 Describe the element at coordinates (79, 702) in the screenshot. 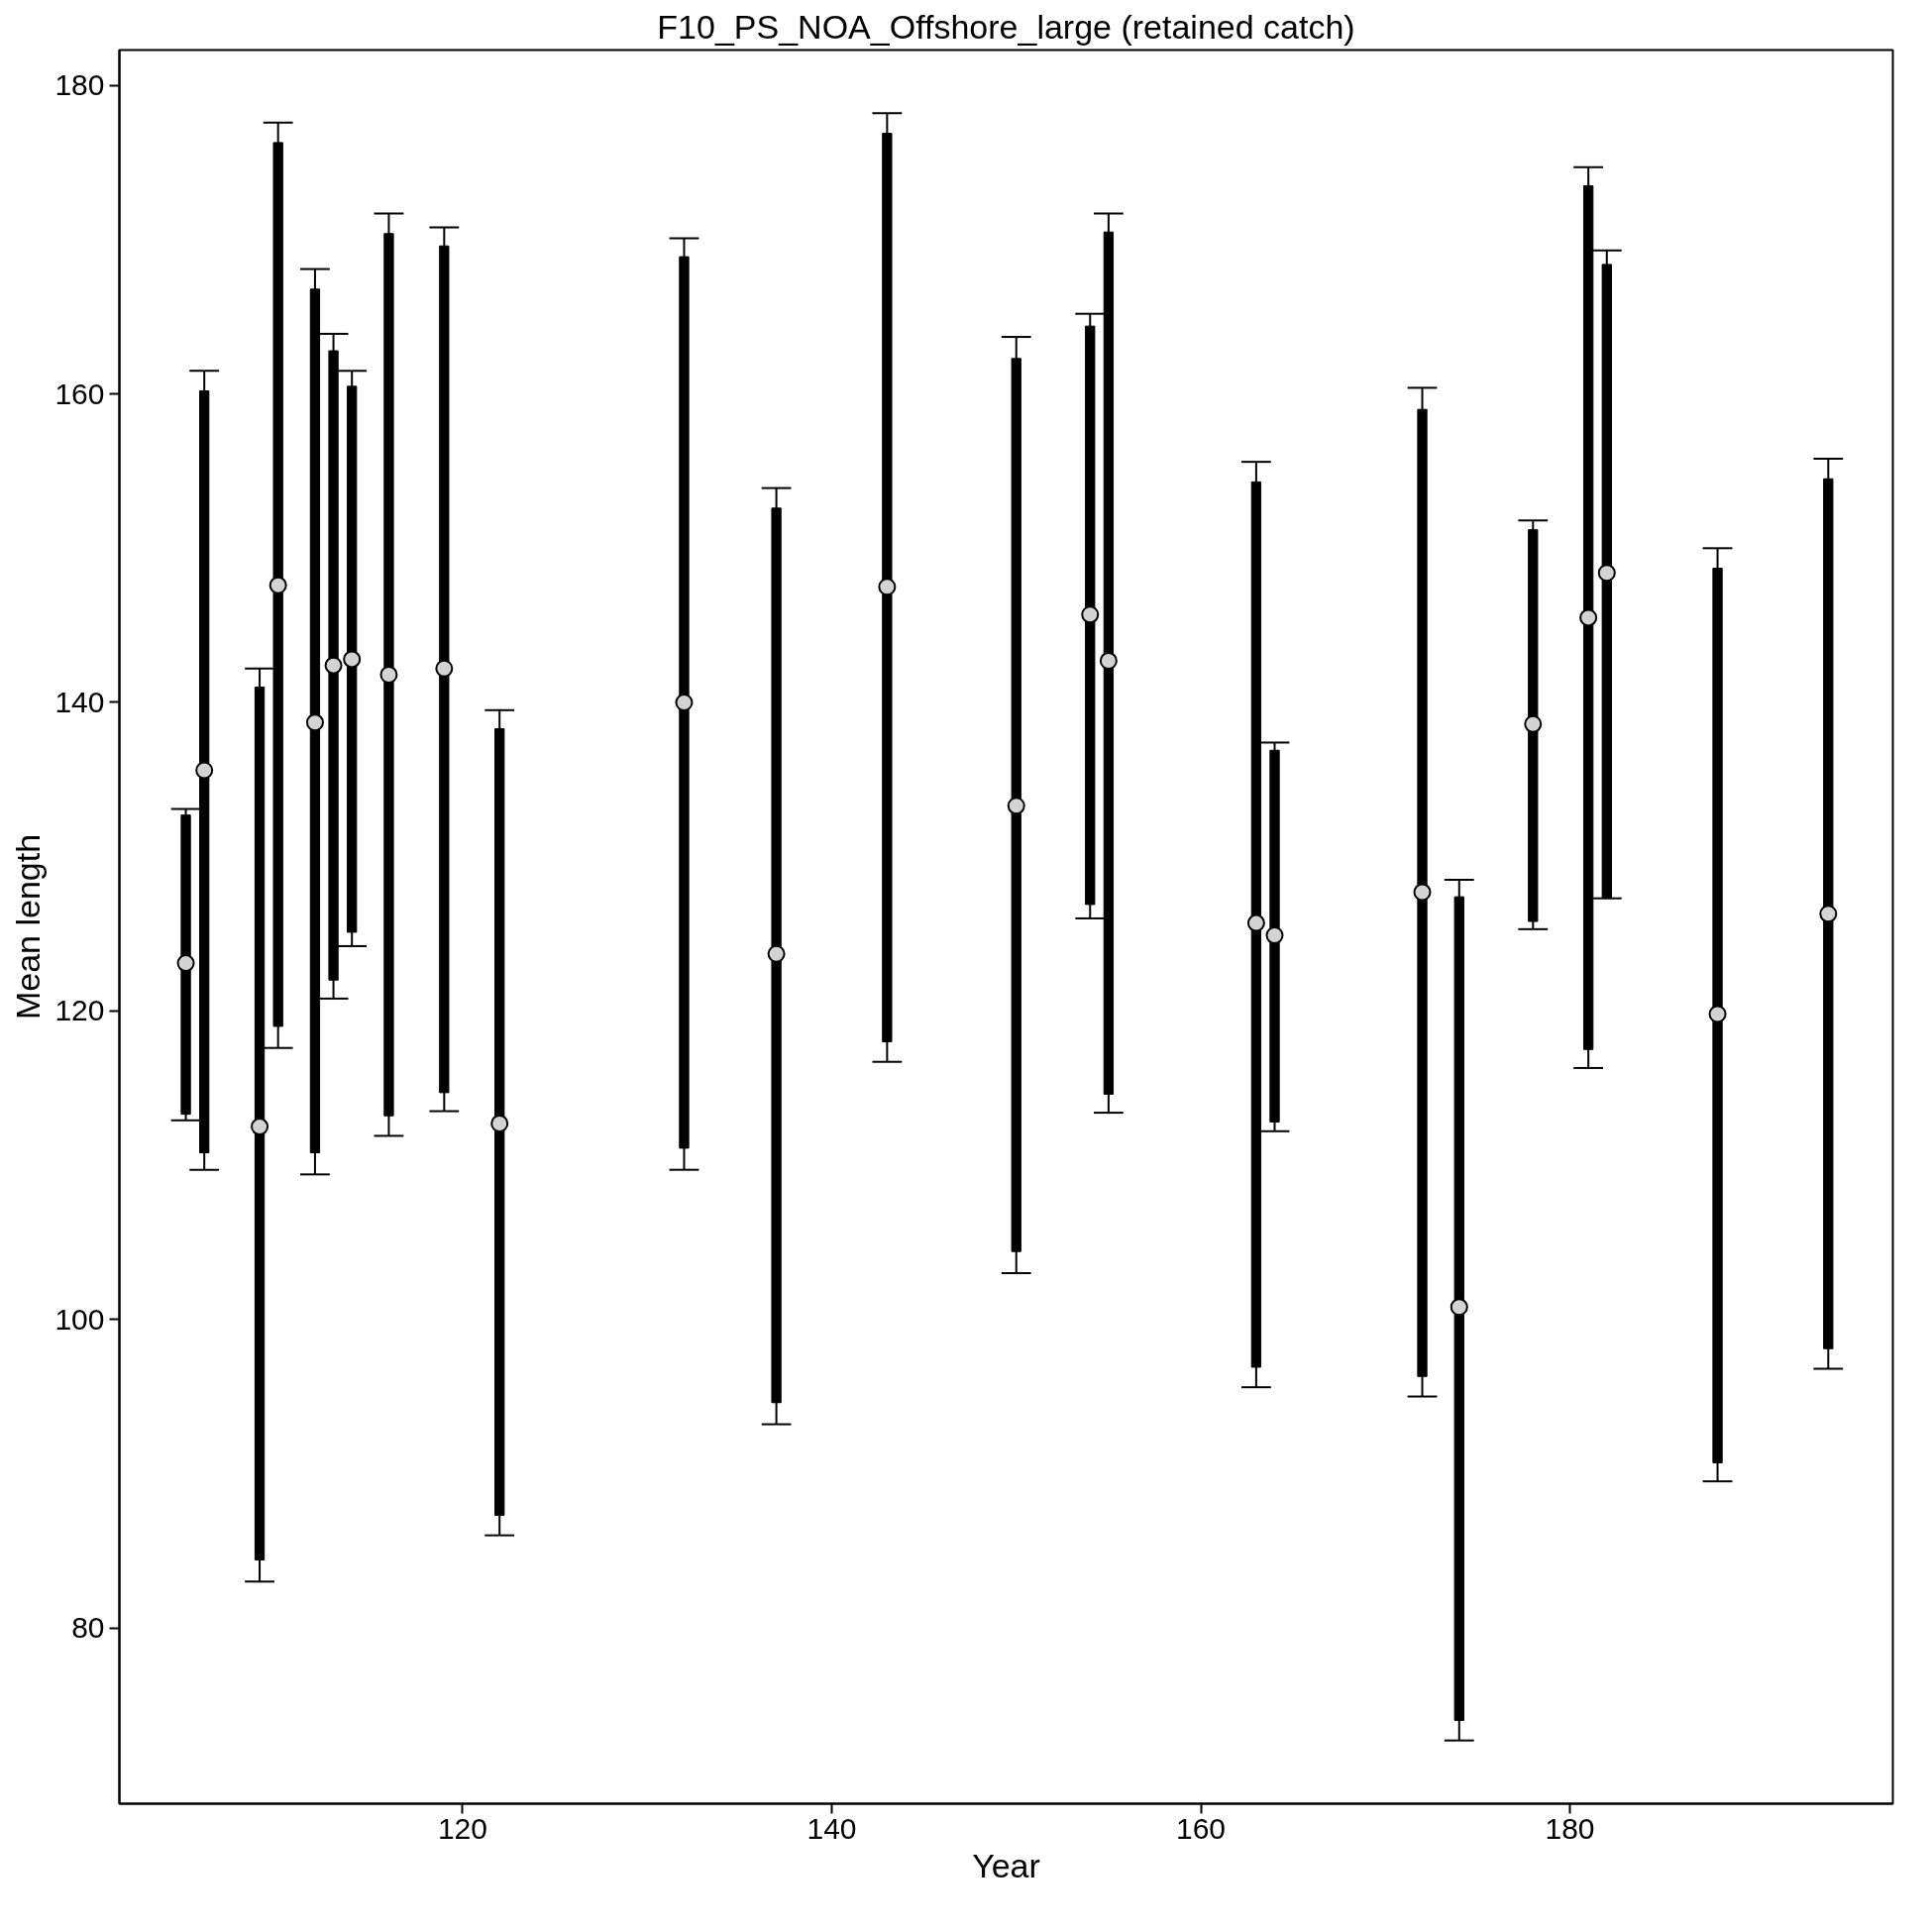

I see `y-tick-label: 140` at that location.